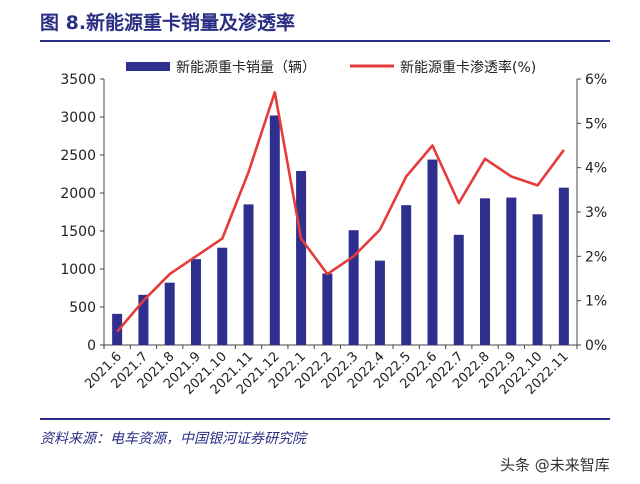 This screenshot has width=640, height=484. Describe the element at coordinates (596, 124) in the screenshot. I see `y-right-tick-label: 5%` at that location.